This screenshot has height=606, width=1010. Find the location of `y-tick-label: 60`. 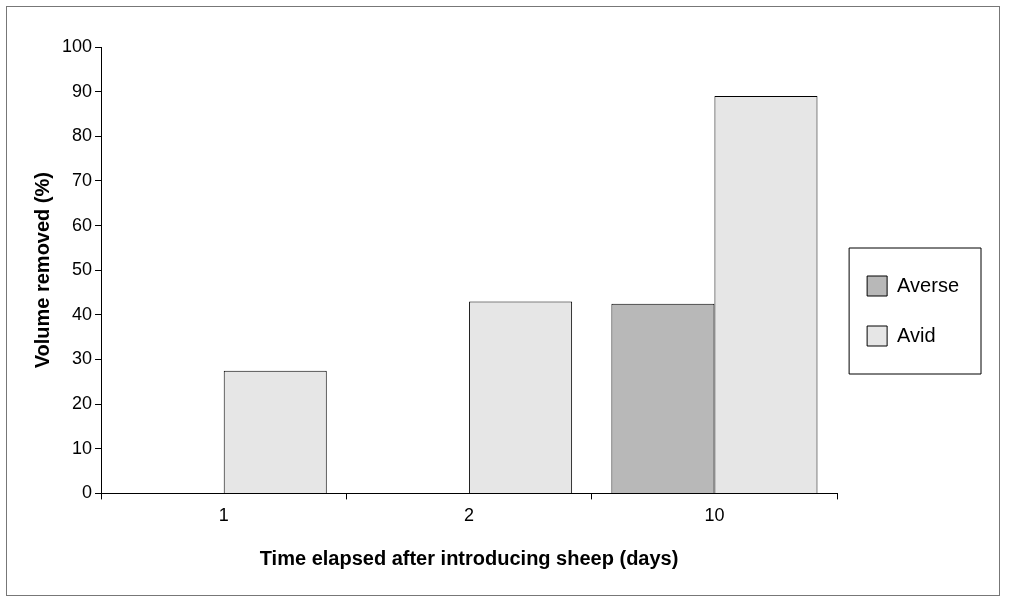

y-tick-label: 60 is located at coordinates (82, 224).